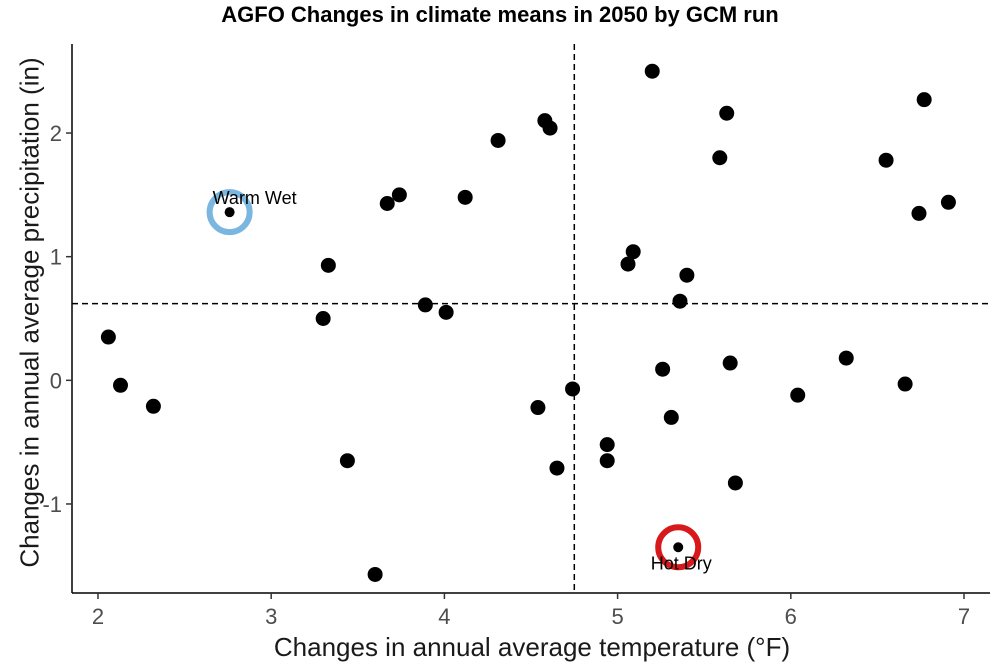 This screenshot has width=1000, height=667. What do you see at coordinates (52, 504) in the screenshot?
I see `y-tick-label: -1` at bounding box center [52, 504].